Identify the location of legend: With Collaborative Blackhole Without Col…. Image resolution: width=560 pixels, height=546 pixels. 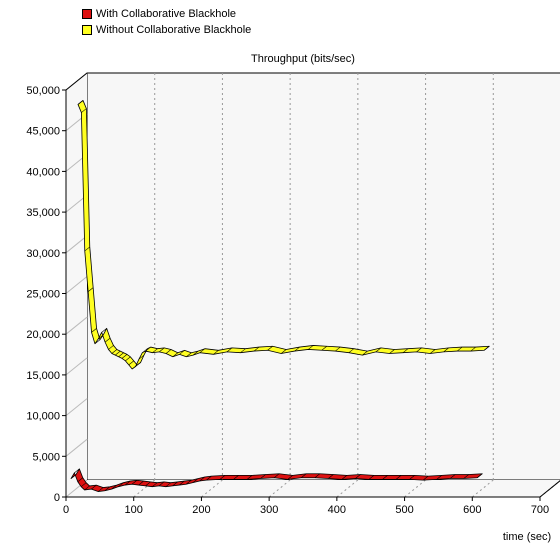
(166, 22).